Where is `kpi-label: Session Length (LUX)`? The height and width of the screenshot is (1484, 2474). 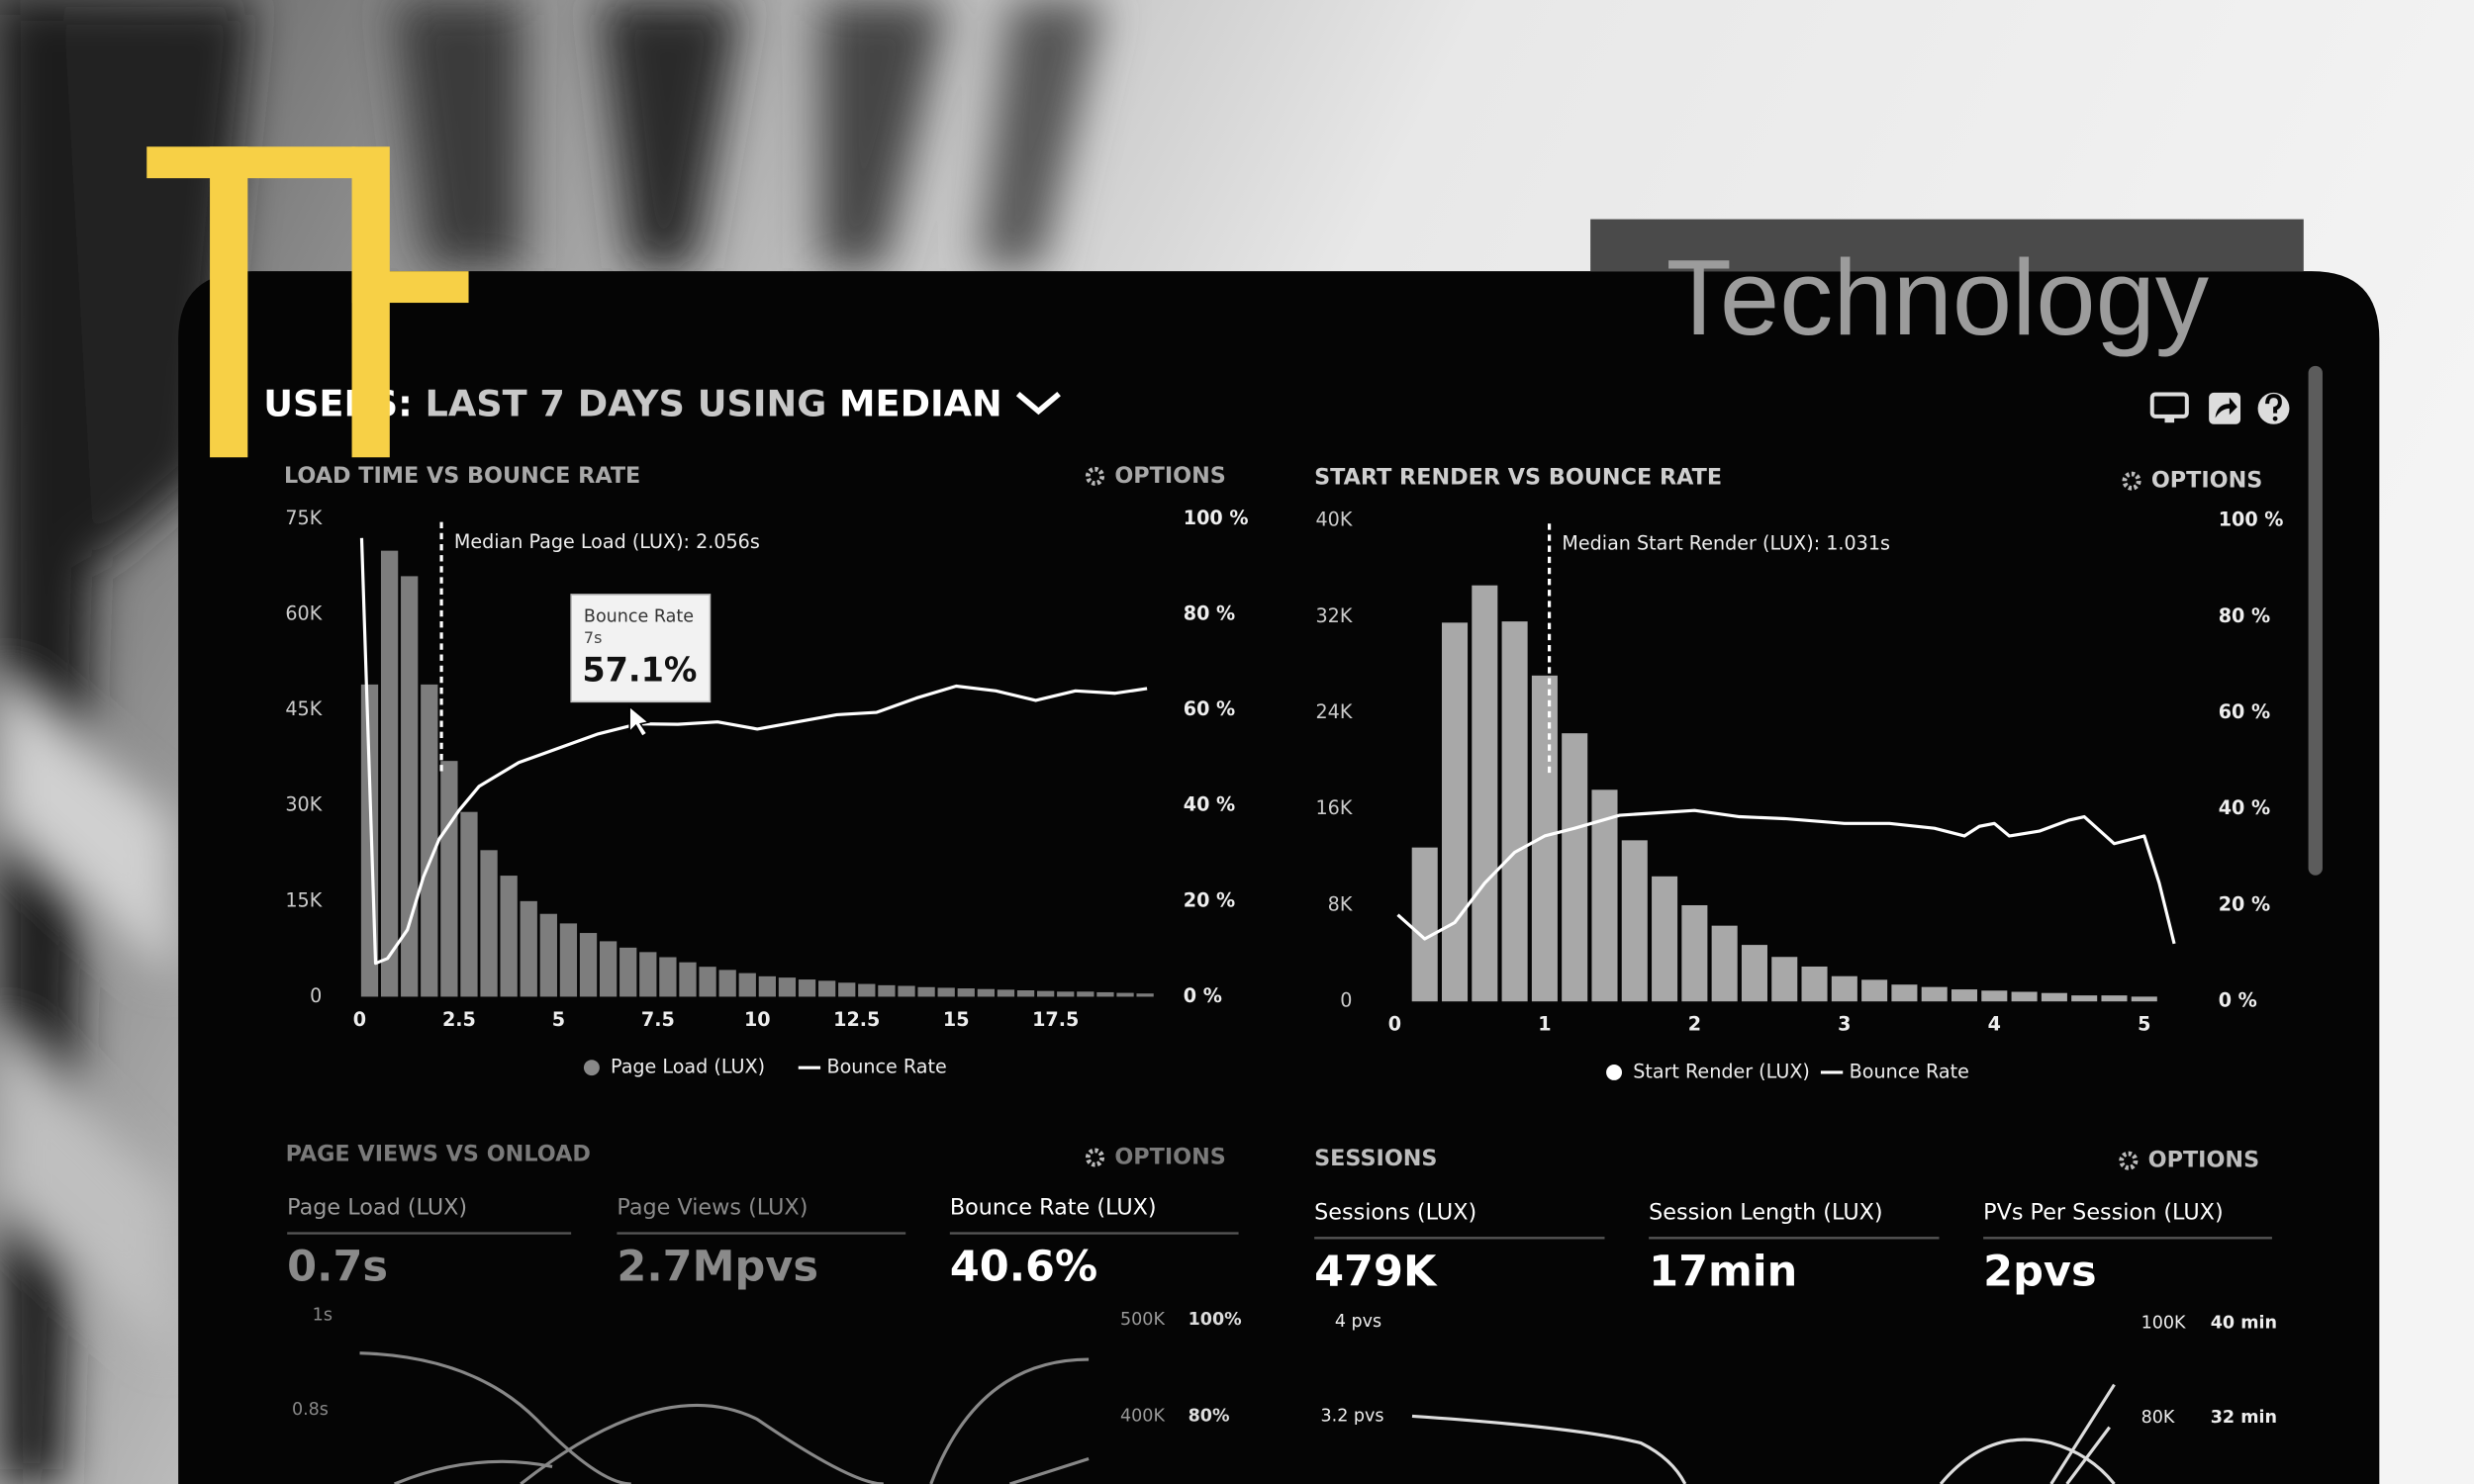 kpi-label: Session Length (LUX) is located at coordinates (1766, 1212).